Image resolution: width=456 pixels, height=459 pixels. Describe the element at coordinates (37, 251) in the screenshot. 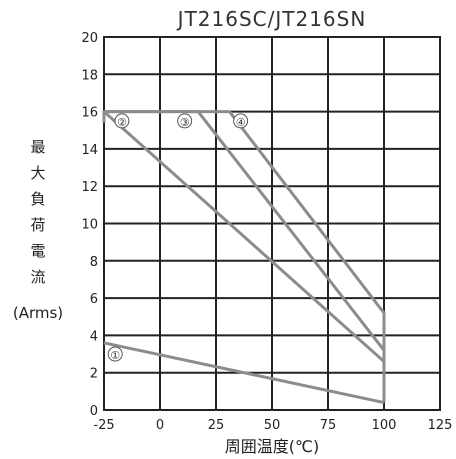

I see `y-axis-label-char: 電` at that location.